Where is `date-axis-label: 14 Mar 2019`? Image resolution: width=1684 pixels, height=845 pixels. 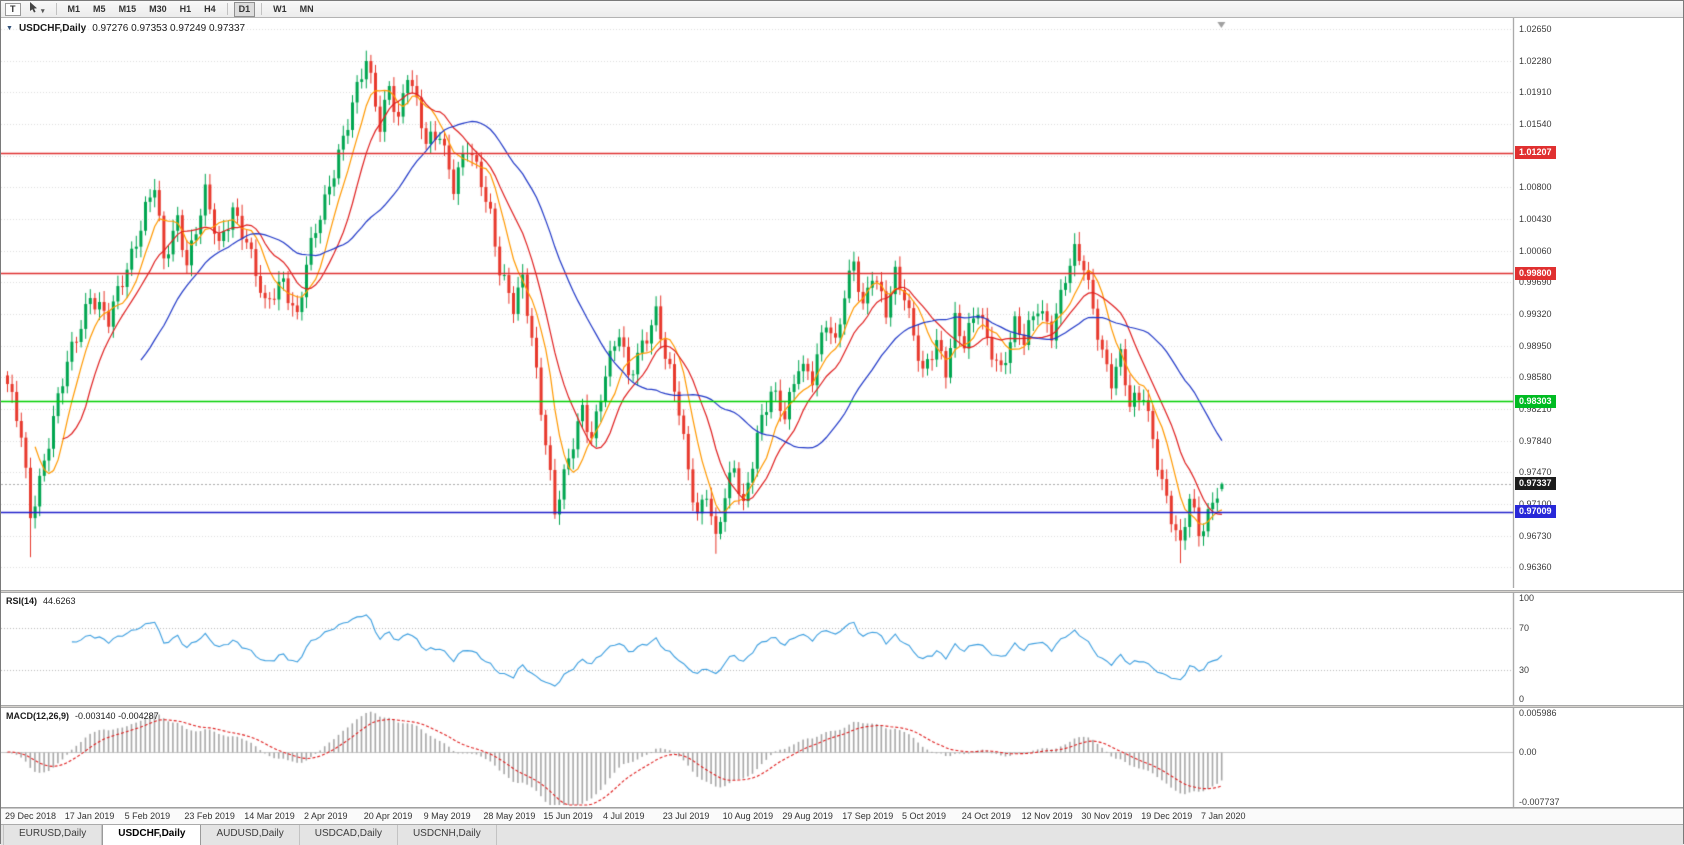 date-axis-label: 14 Mar 2019 is located at coordinates (269, 816).